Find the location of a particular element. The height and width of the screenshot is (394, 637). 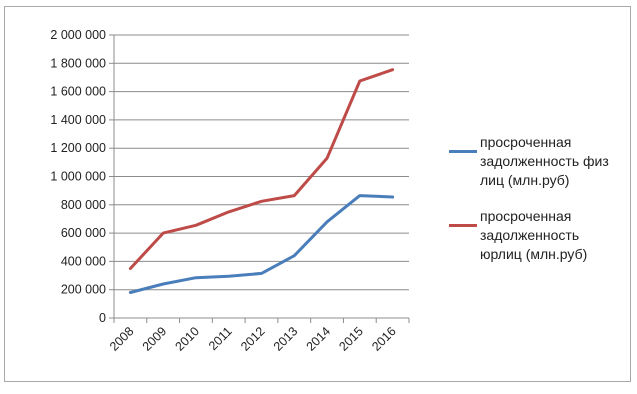

y-tick-label: 0 is located at coordinates (102, 318).